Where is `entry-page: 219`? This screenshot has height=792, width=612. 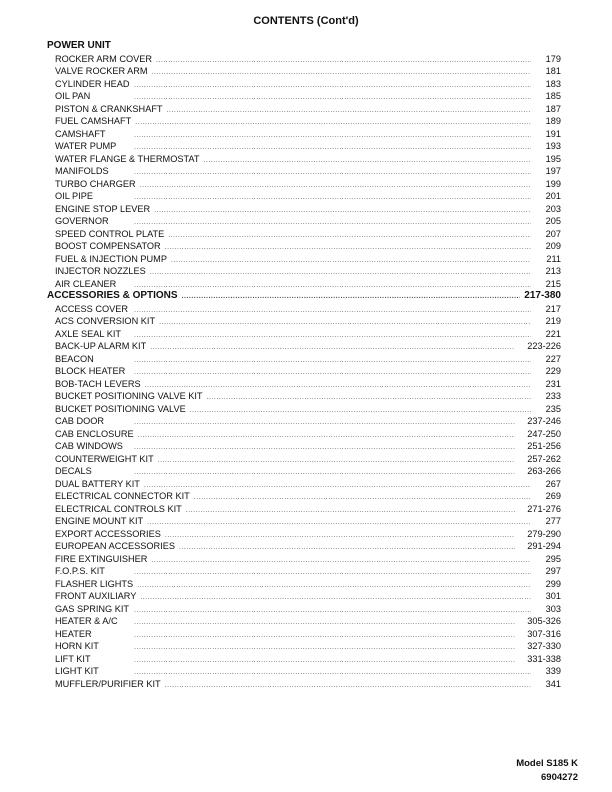 entry-page: 219 is located at coordinates (553, 321).